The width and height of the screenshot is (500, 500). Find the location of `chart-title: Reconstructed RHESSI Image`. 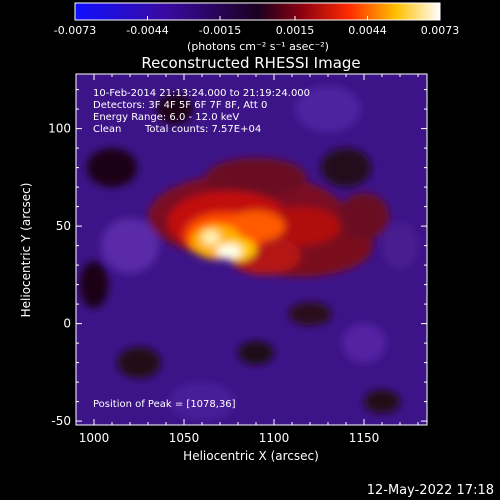

chart-title: Reconstructed RHESSI Image is located at coordinates (250, 63).